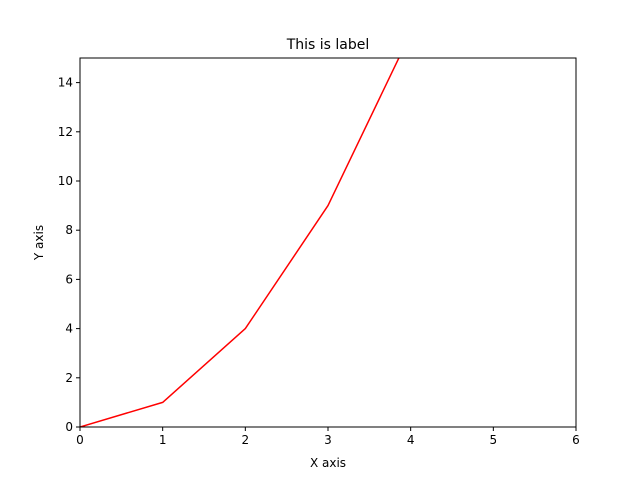 Image resolution: width=640 pixels, height=480 pixels. What do you see at coordinates (163, 440) in the screenshot?
I see `x-tick-label: 1` at bounding box center [163, 440].